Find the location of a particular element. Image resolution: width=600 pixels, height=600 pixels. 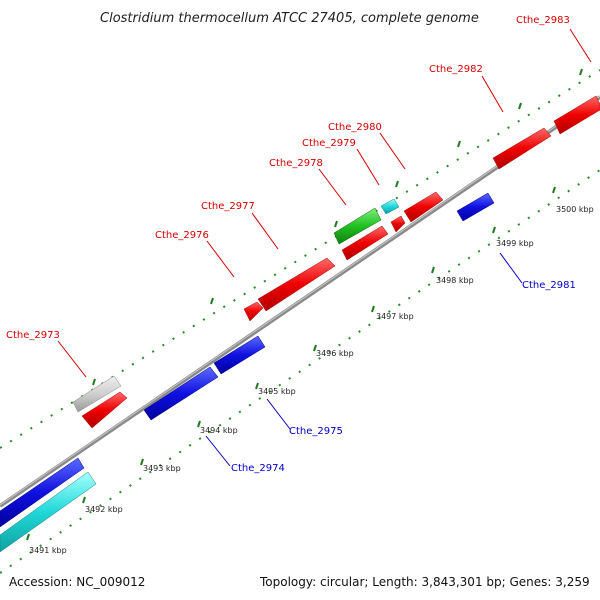

gene-left-cyan-arrow is located at coordinates (48, 512).